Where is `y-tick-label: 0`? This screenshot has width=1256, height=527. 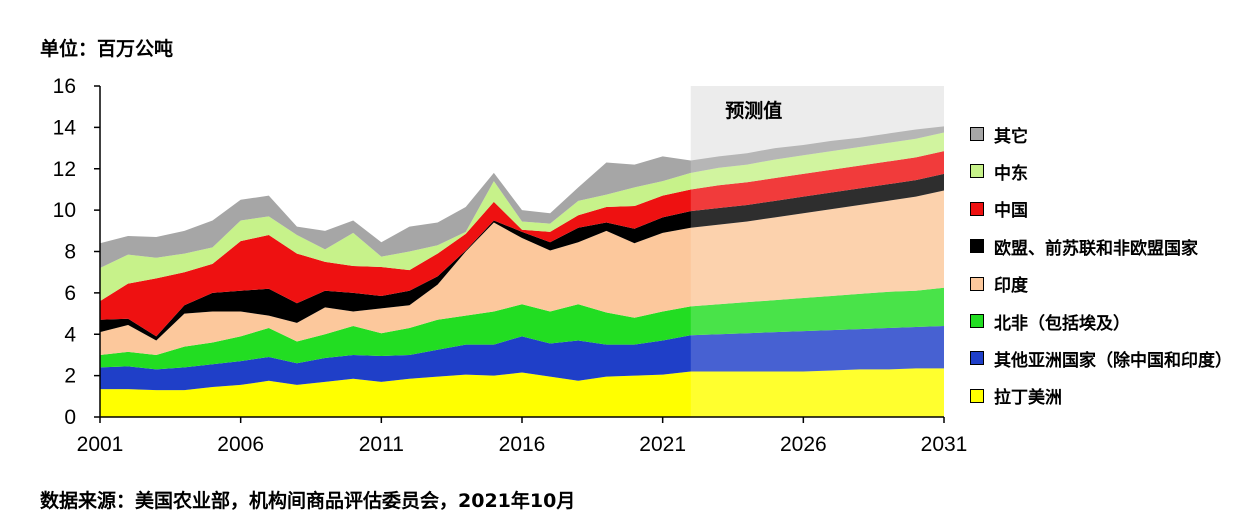
y-tick-label: 0 is located at coordinates (70, 417).